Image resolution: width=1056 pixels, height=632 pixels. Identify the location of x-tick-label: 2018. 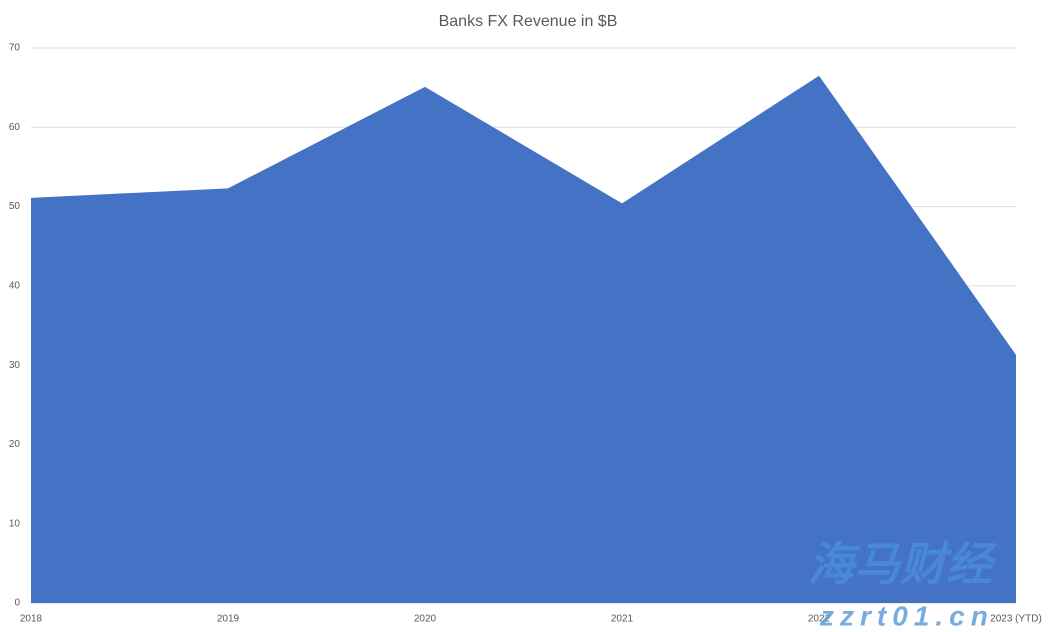
(31, 619).